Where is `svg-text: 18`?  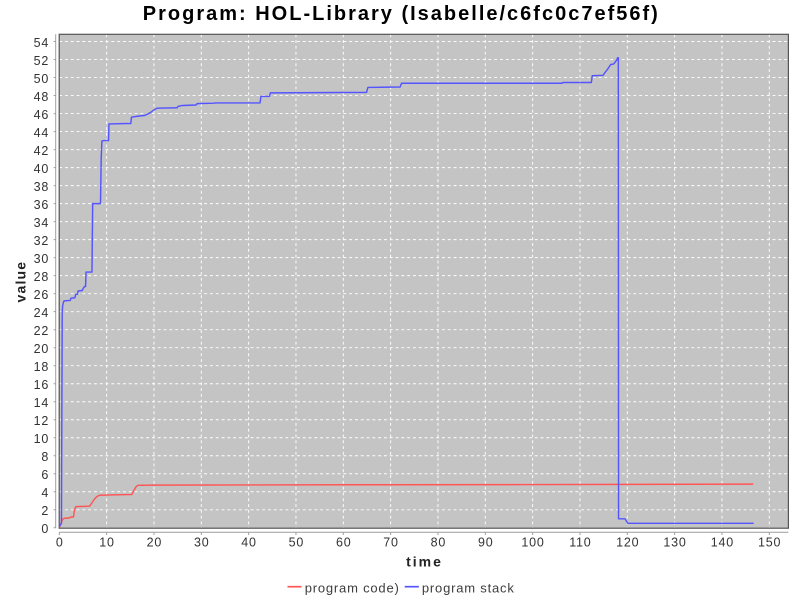
svg-text: 18 is located at coordinates (42, 367).